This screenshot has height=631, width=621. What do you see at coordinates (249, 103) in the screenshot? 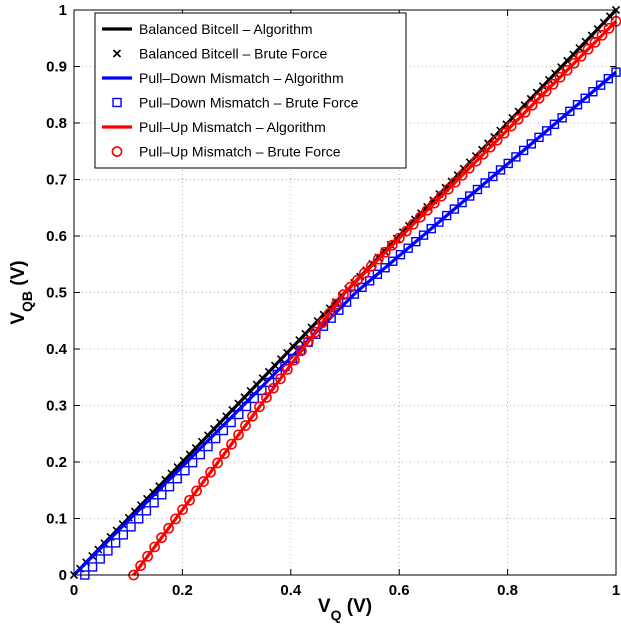
I see `legend-label: Pull–Down Mismatch – Brute Force` at bounding box center [249, 103].